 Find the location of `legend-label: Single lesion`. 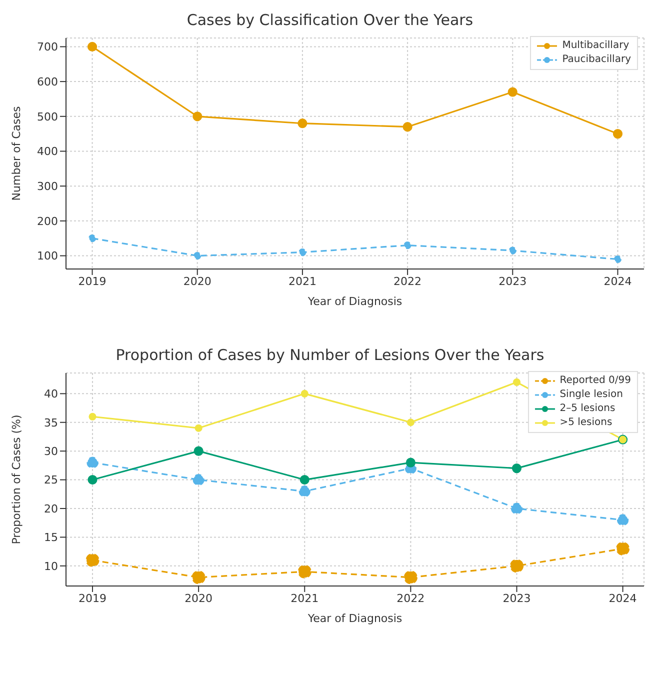

legend-label: Single lesion is located at coordinates (591, 395).